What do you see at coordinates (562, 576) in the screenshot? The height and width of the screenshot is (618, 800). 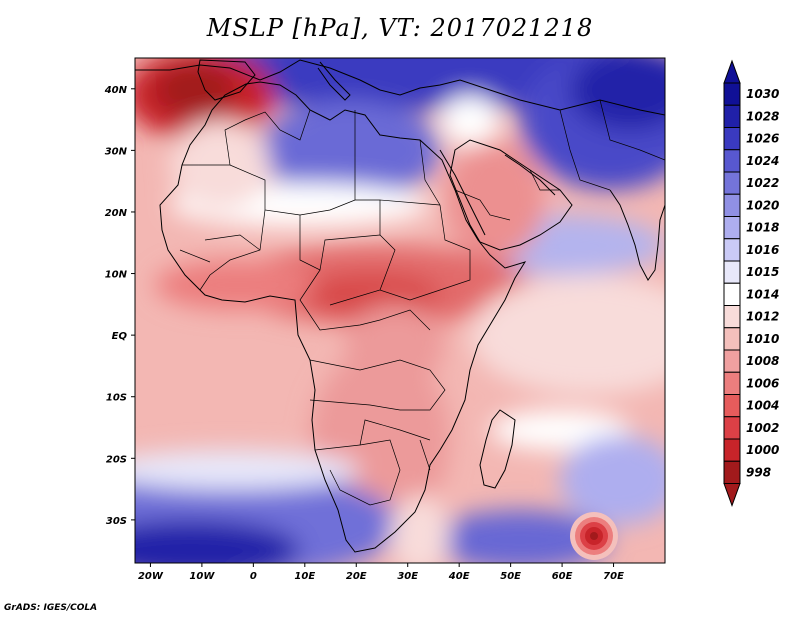 I see `lon-tick-label: 60E` at bounding box center [562, 576].